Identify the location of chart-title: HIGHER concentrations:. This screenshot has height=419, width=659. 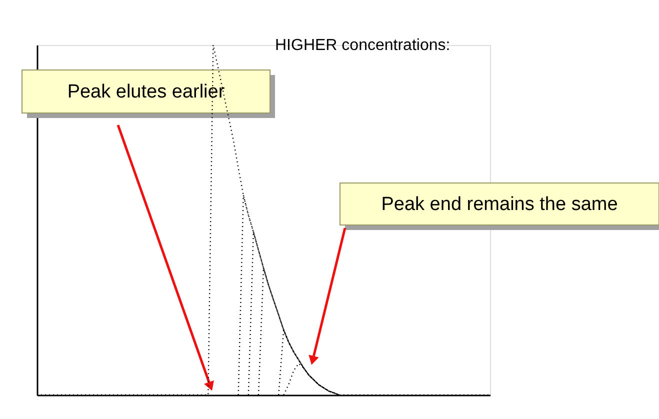
(362, 45).